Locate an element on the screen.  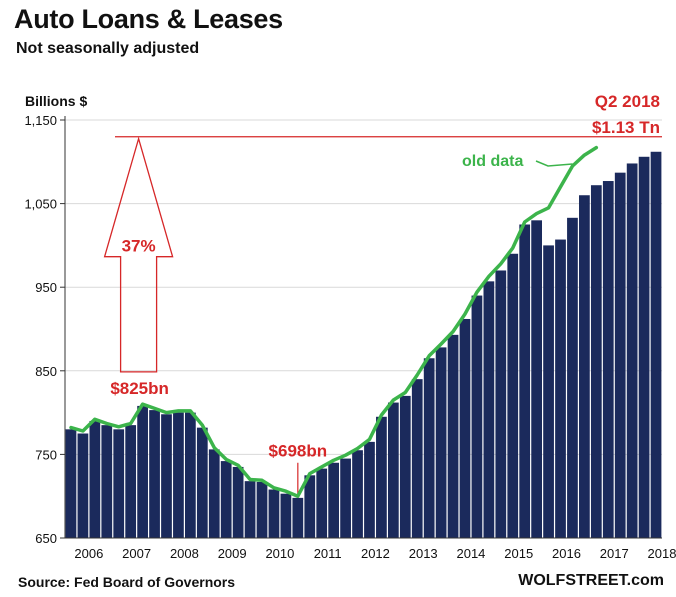
trough-2010-label: $698bn is located at coordinates (298, 451).